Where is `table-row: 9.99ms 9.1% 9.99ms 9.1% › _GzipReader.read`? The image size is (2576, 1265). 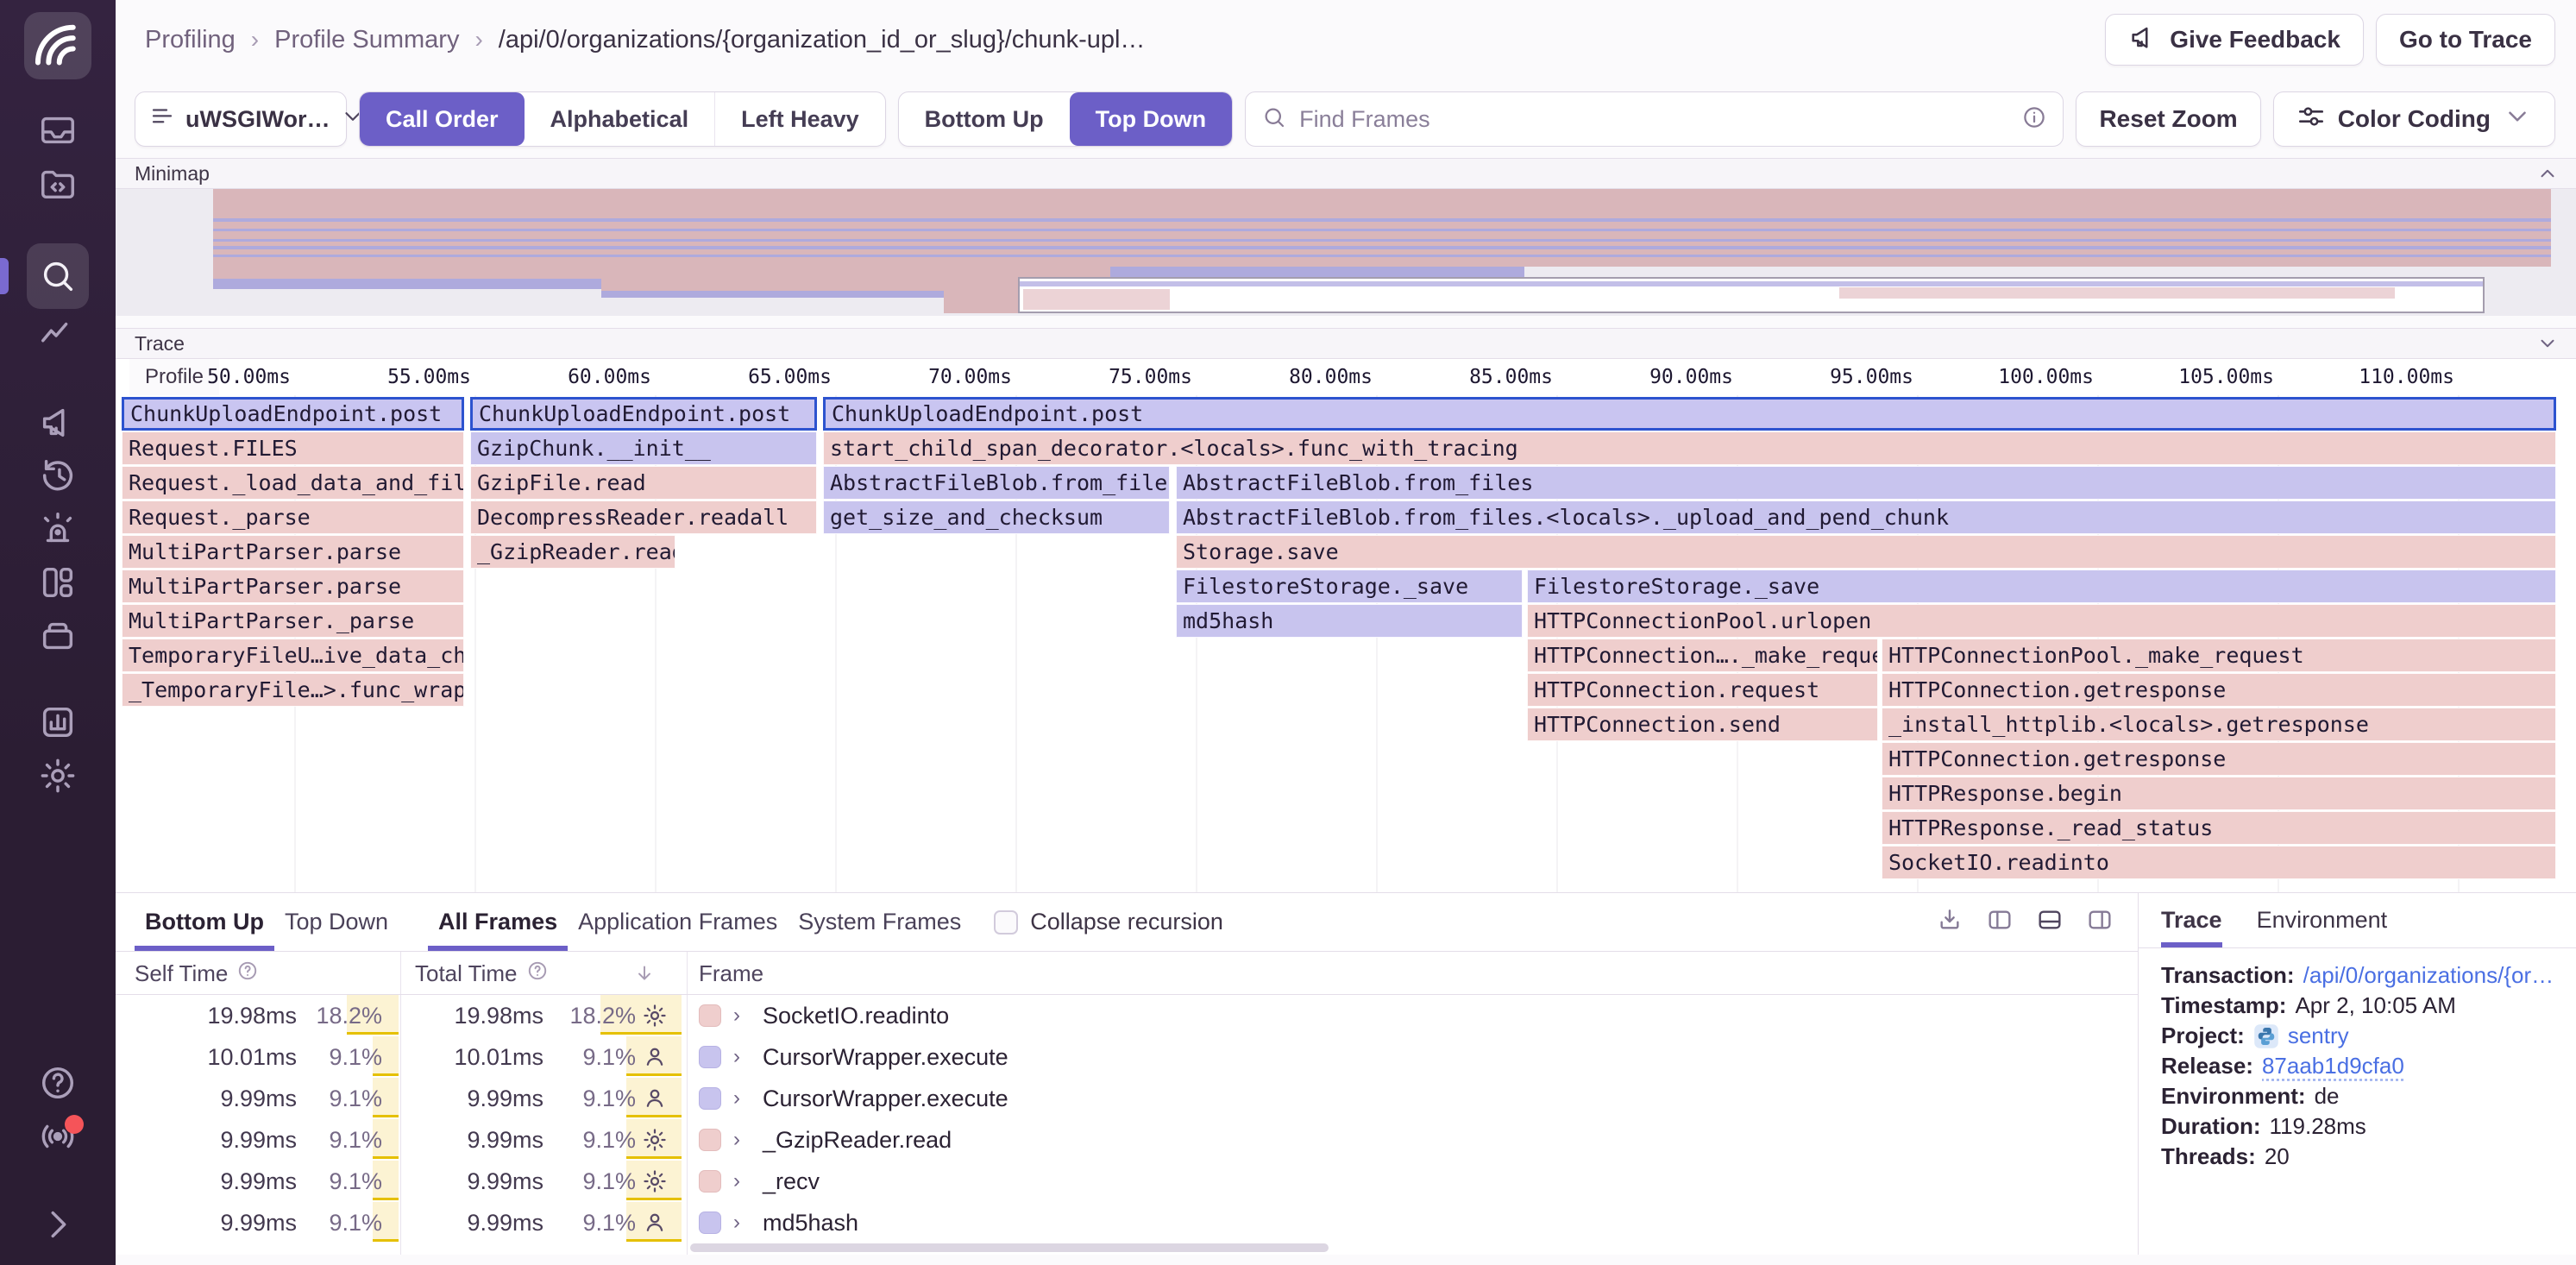 table-row: 9.99ms 9.1% 9.99ms 9.1% › _GzipReader.read is located at coordinates (1127, 1140).